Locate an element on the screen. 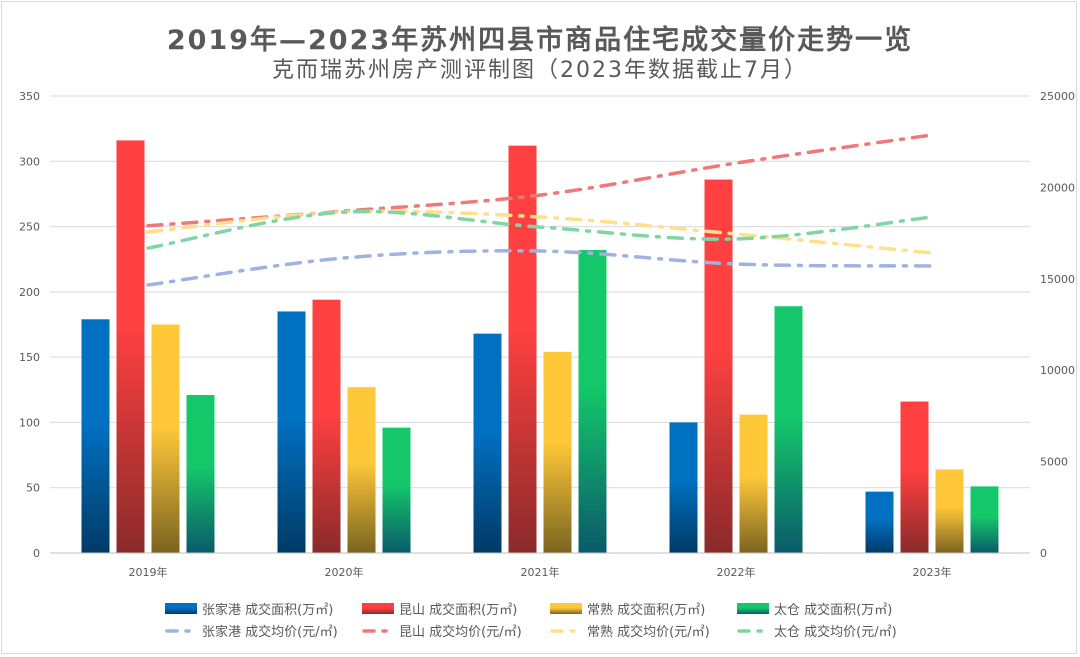  y-left-tick: 50 is located at coordinates (33, 488).